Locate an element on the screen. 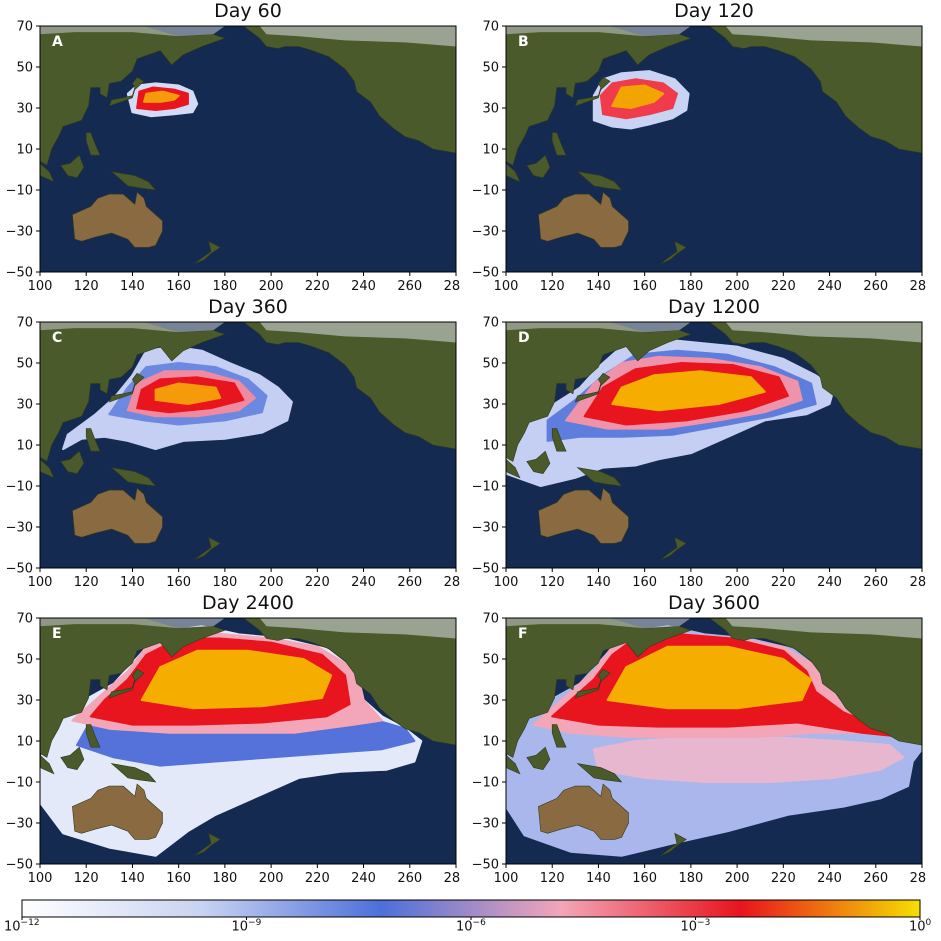 This screenshot has width=941, height=941. panel-b-title: Day 120 is located at coordinates (714, 11).